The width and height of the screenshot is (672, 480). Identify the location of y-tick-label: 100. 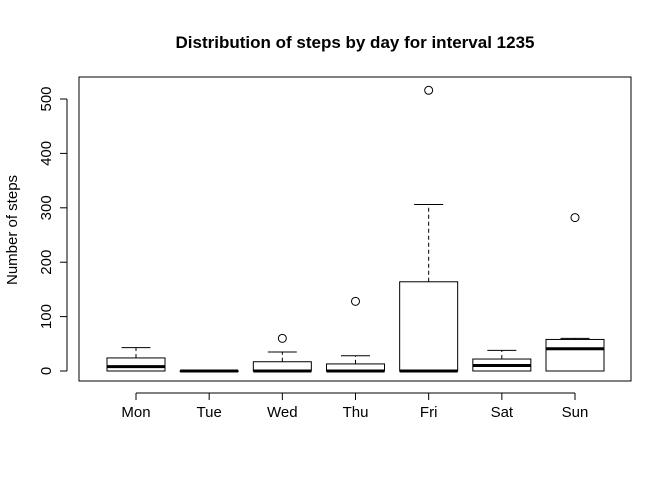
(46, 316).